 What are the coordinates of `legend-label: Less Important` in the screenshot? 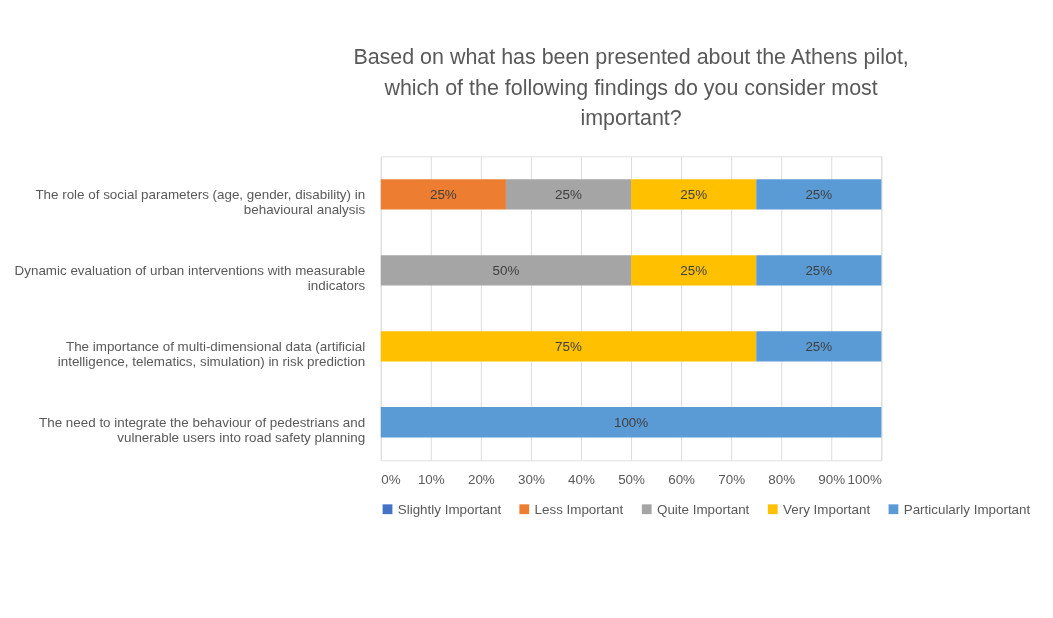 It's located at (579, 509).